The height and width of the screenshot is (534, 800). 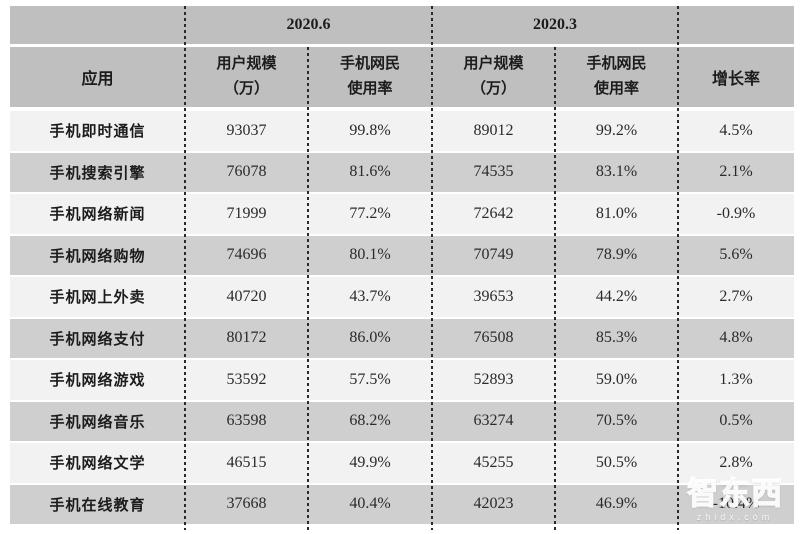 I want to click on growth-rate-cell: -10.4%, so click(x=736, y=504).